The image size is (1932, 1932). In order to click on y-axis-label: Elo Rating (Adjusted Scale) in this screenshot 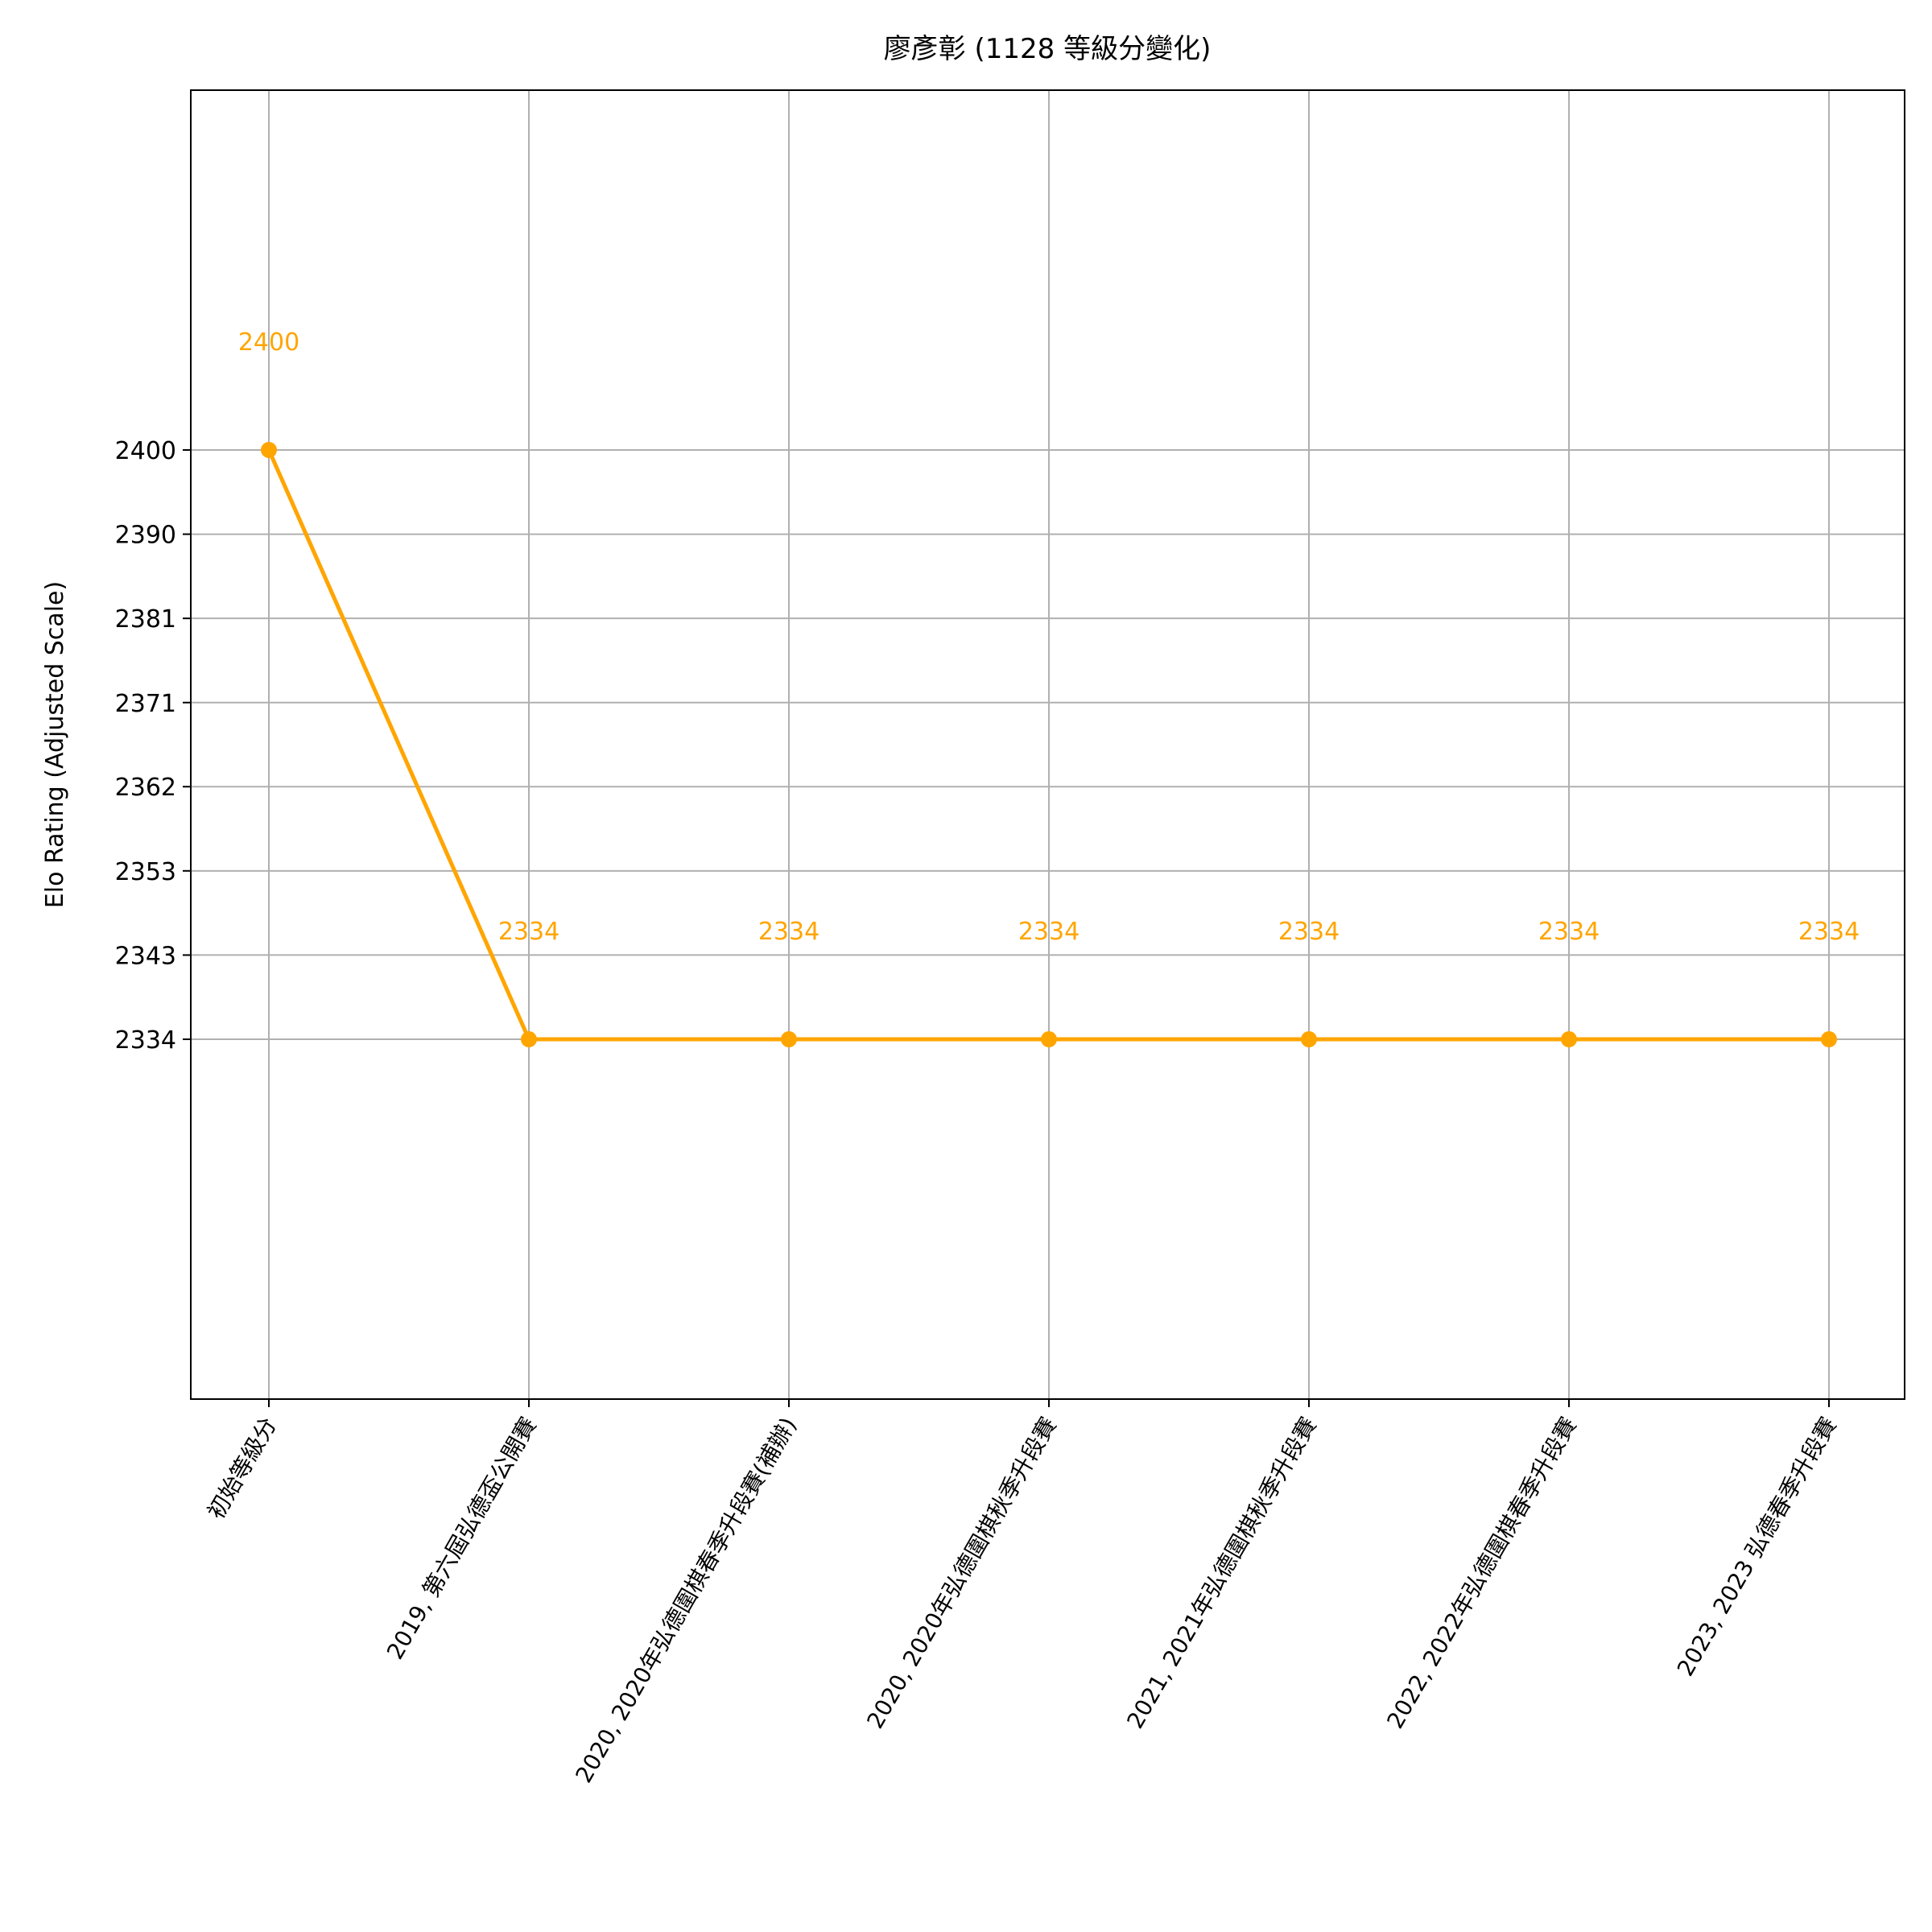, I will do `click(55, 744)`.